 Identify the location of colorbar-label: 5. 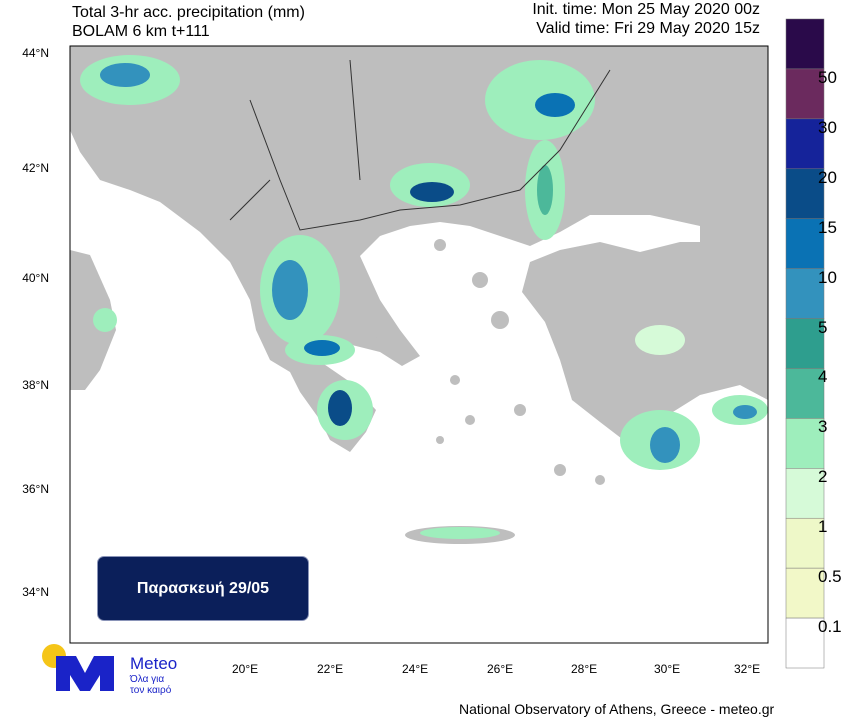
(823, 327).